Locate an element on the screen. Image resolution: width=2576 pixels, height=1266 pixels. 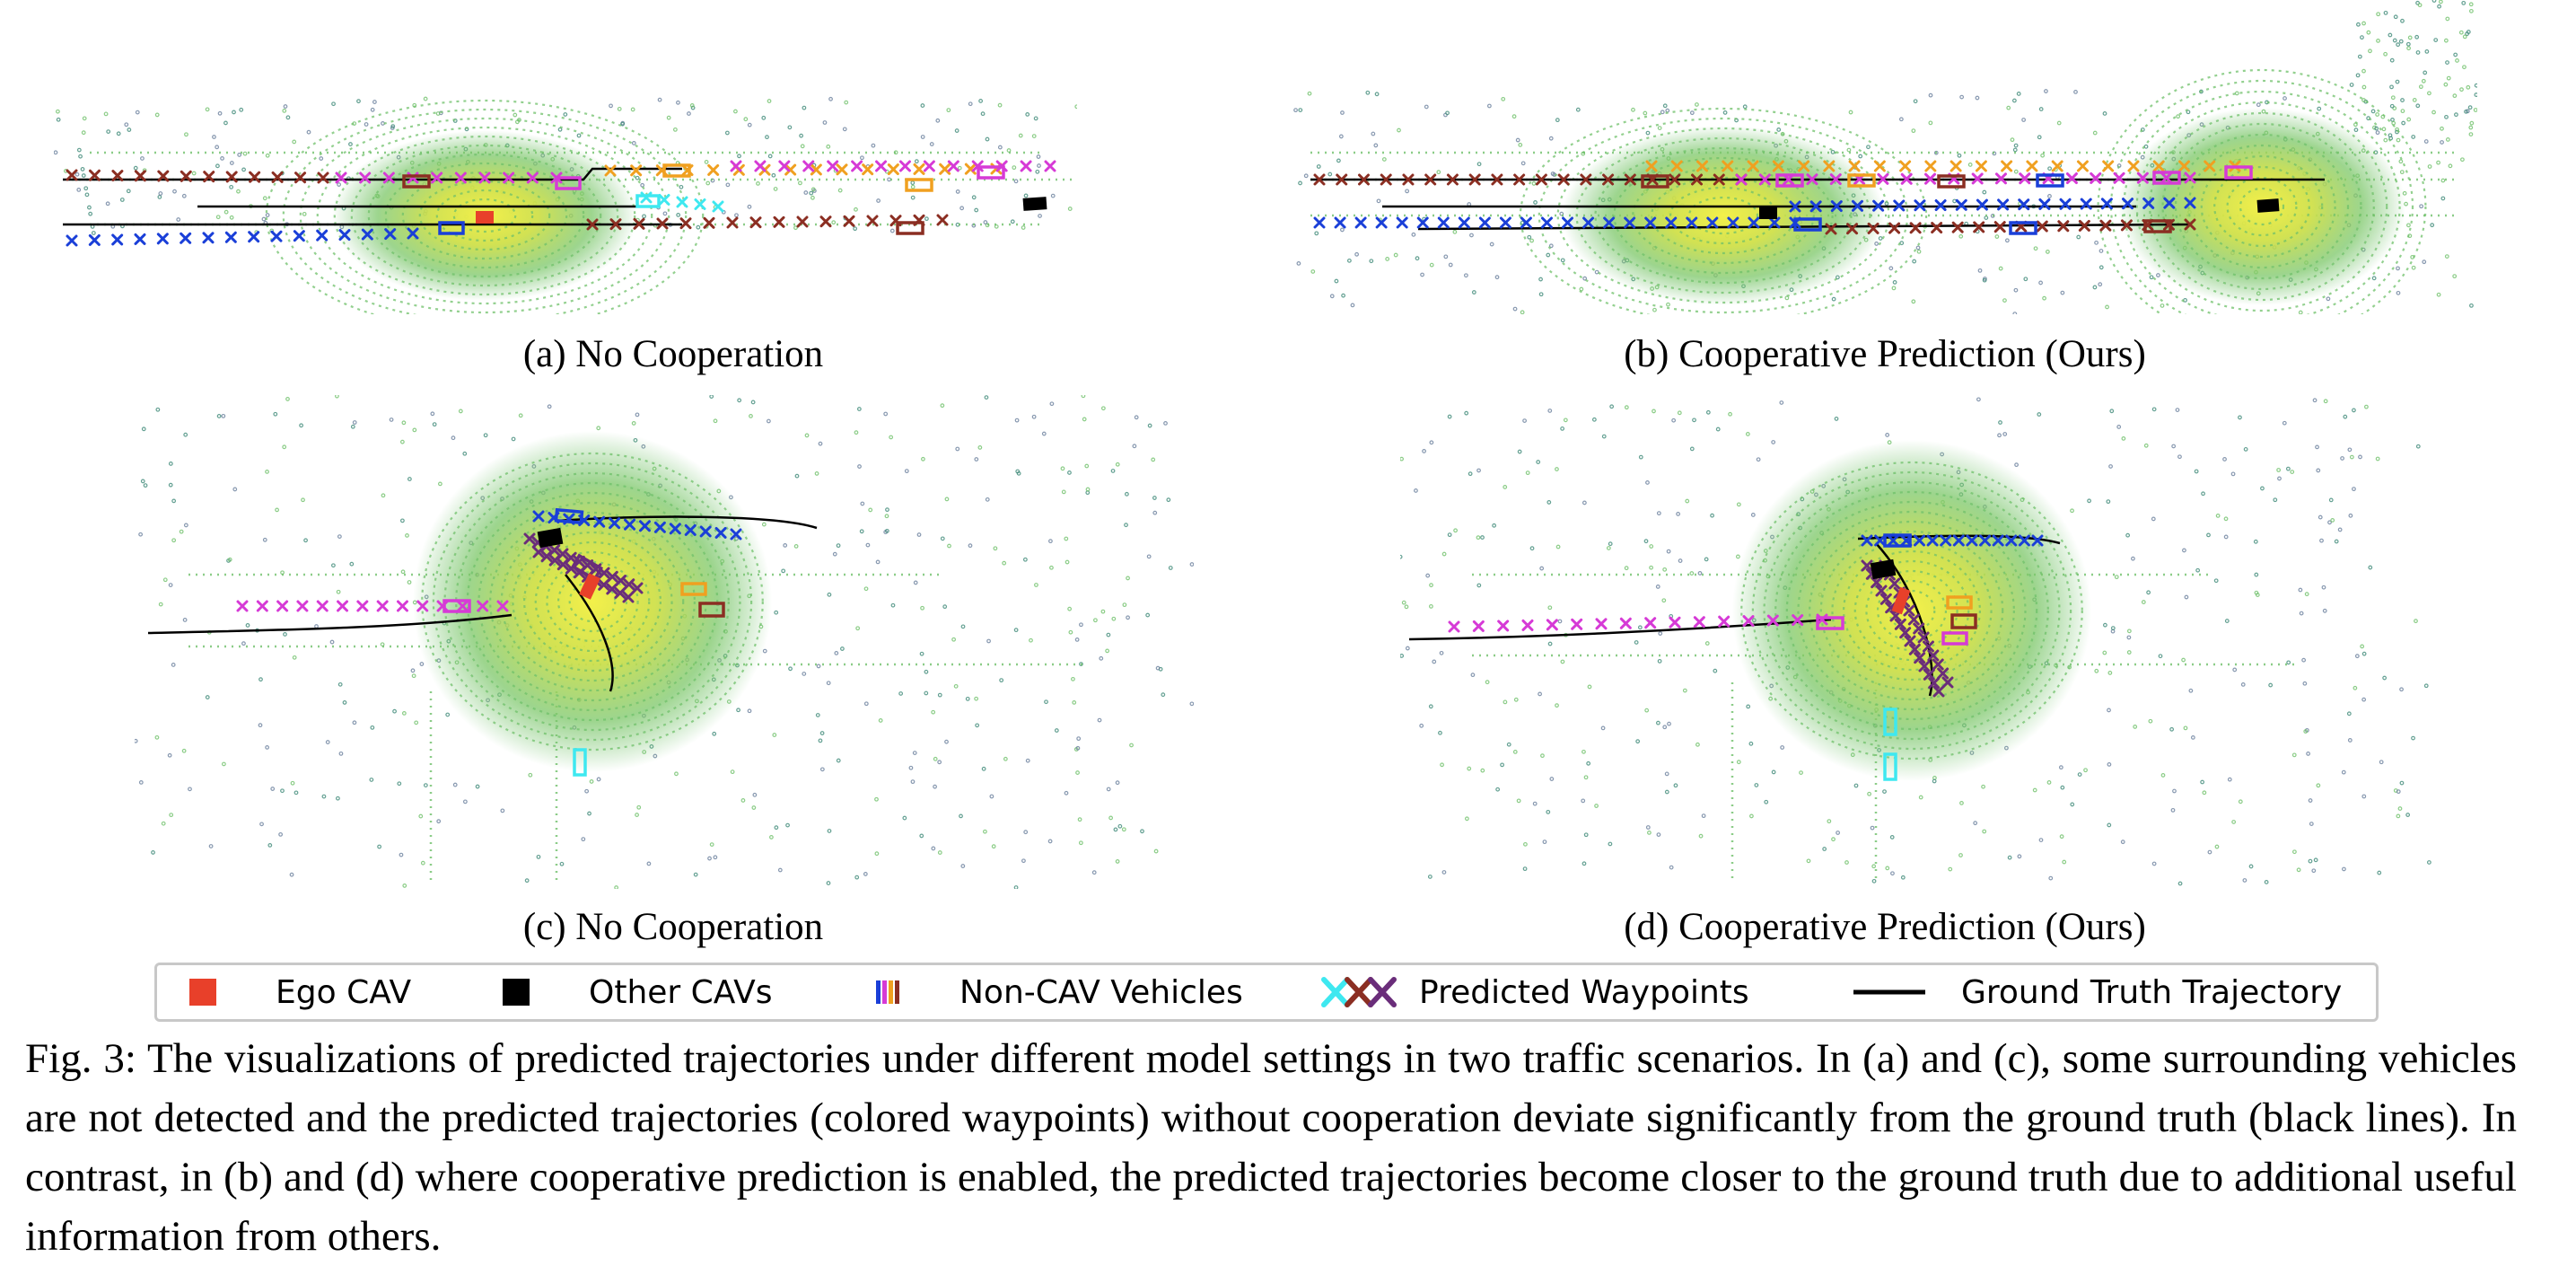
lidar-hotspot is located at coordinates (1911, 610).